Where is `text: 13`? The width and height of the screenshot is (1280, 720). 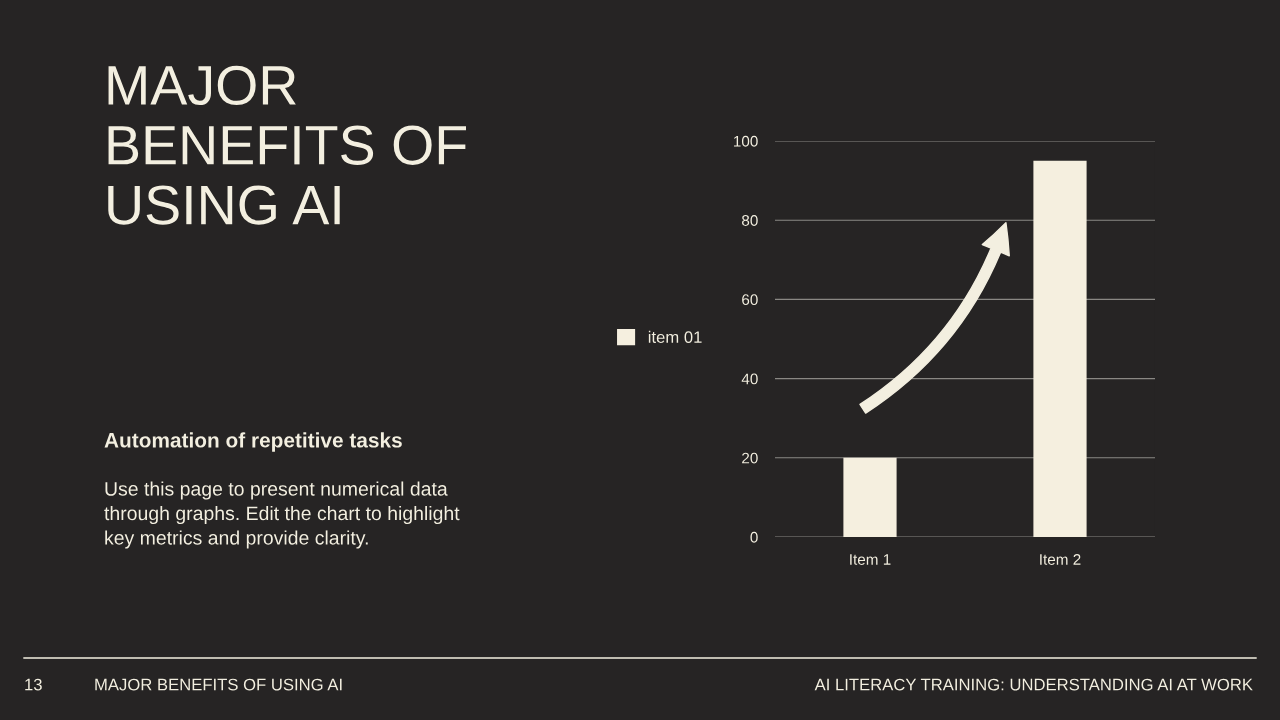
text: 13 is located at coordinates (33, 684).